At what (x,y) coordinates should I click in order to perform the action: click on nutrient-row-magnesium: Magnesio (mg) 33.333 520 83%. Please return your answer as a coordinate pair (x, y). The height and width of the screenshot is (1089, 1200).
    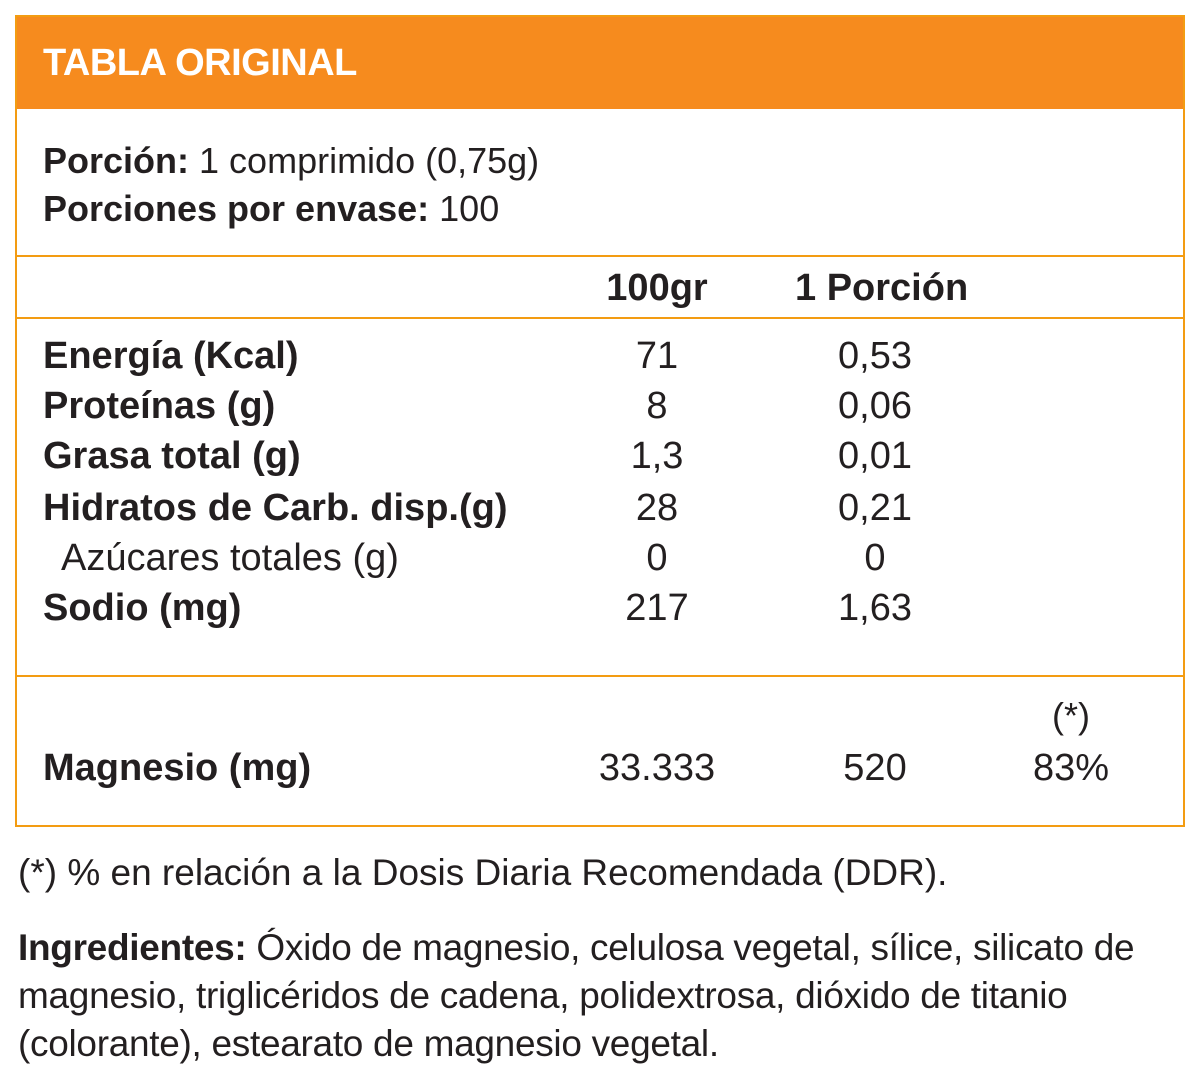
    Looking at the image, I should click on (600, 772).